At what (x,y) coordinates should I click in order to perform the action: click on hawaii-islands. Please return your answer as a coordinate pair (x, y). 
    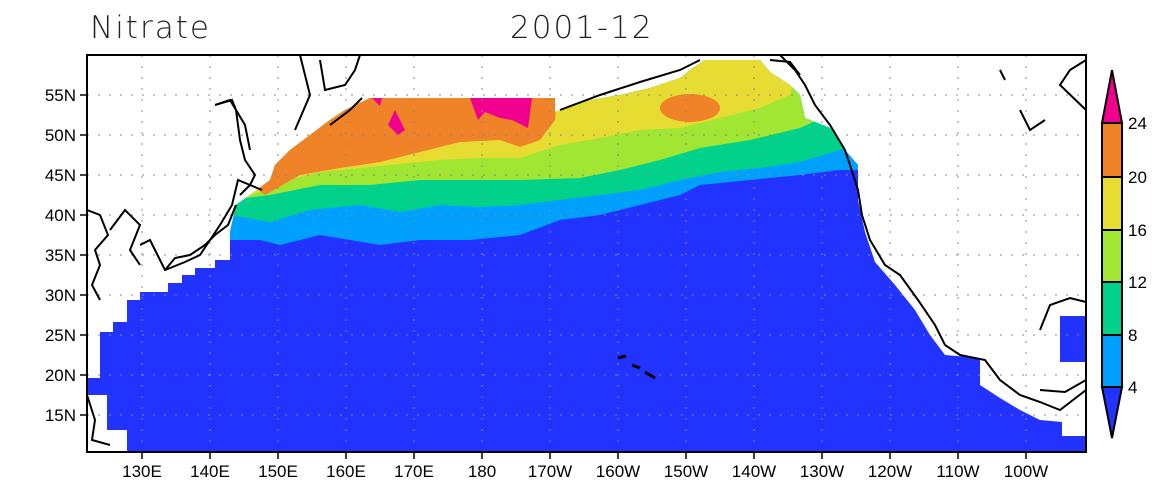
    Looking at the image, I should click on (636, 367).